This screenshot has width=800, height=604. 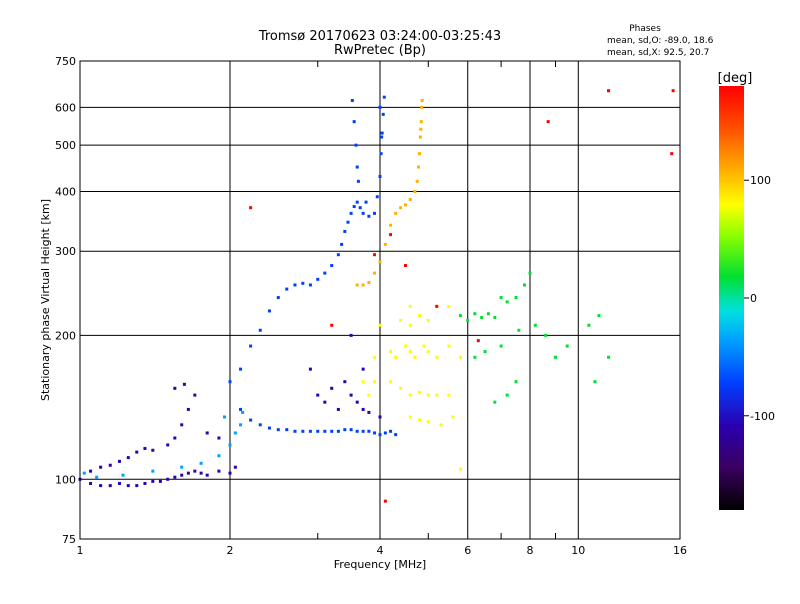 I want to click on y-tick-label: 500, so click(x=65, y=145).